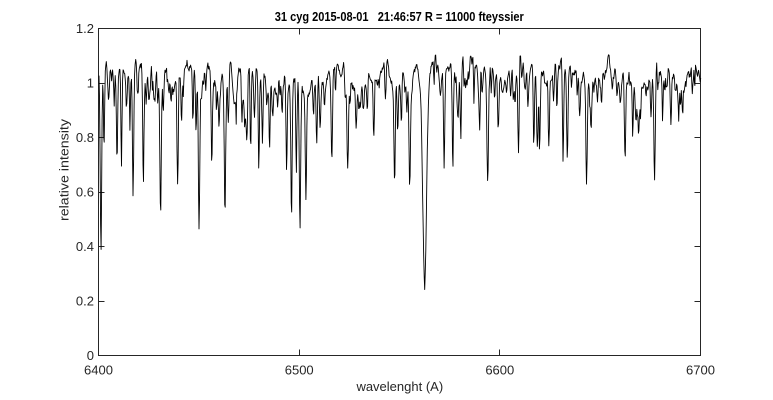 The width and height of the screenshot is (773, 400). Describe the element at coordinates (299, 370) in the screenshot. I see `svg-text: 6500` at that location.